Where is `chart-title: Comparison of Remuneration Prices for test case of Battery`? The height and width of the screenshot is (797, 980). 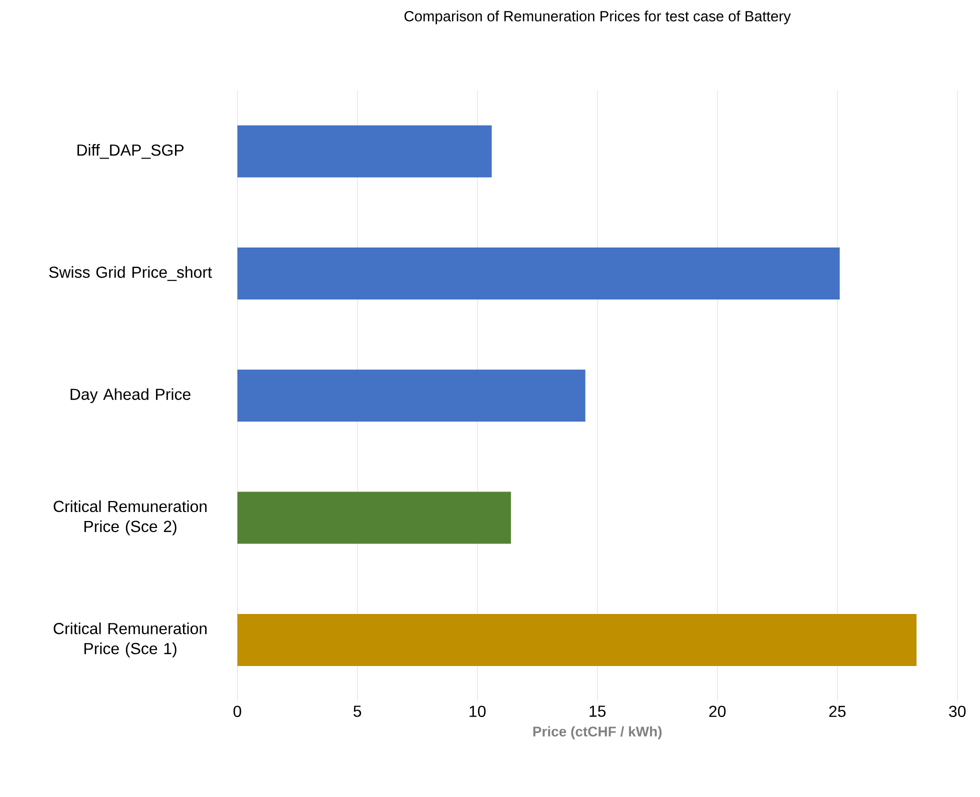 chart-title: Comparison of Remuneration Prices for test case of Battery is located at coordinates (597, 17).